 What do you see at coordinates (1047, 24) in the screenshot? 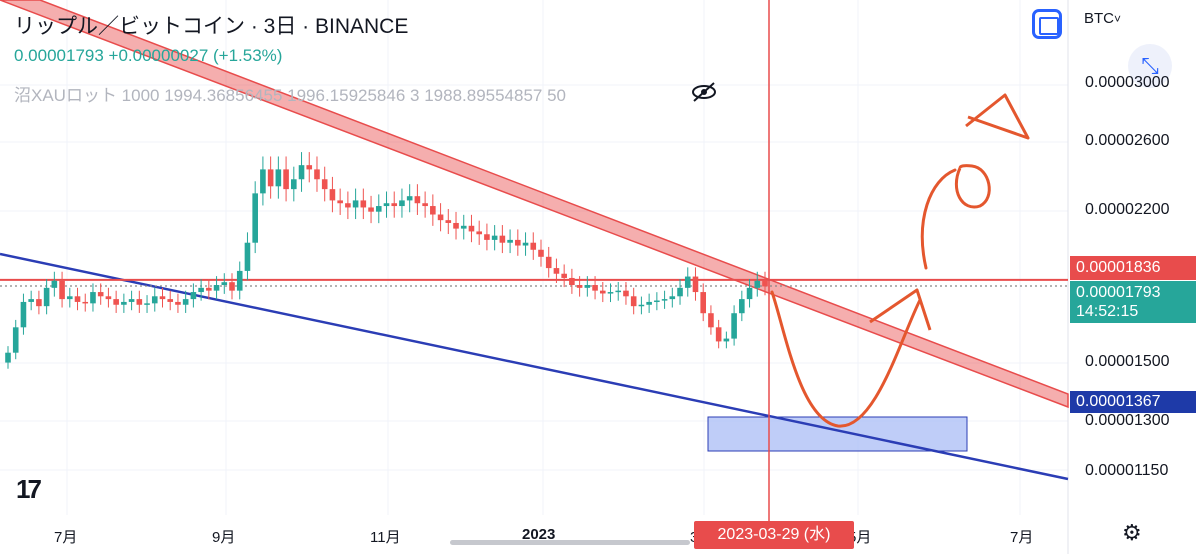
I see `layout-icon` at bounding box center [1047, 24].